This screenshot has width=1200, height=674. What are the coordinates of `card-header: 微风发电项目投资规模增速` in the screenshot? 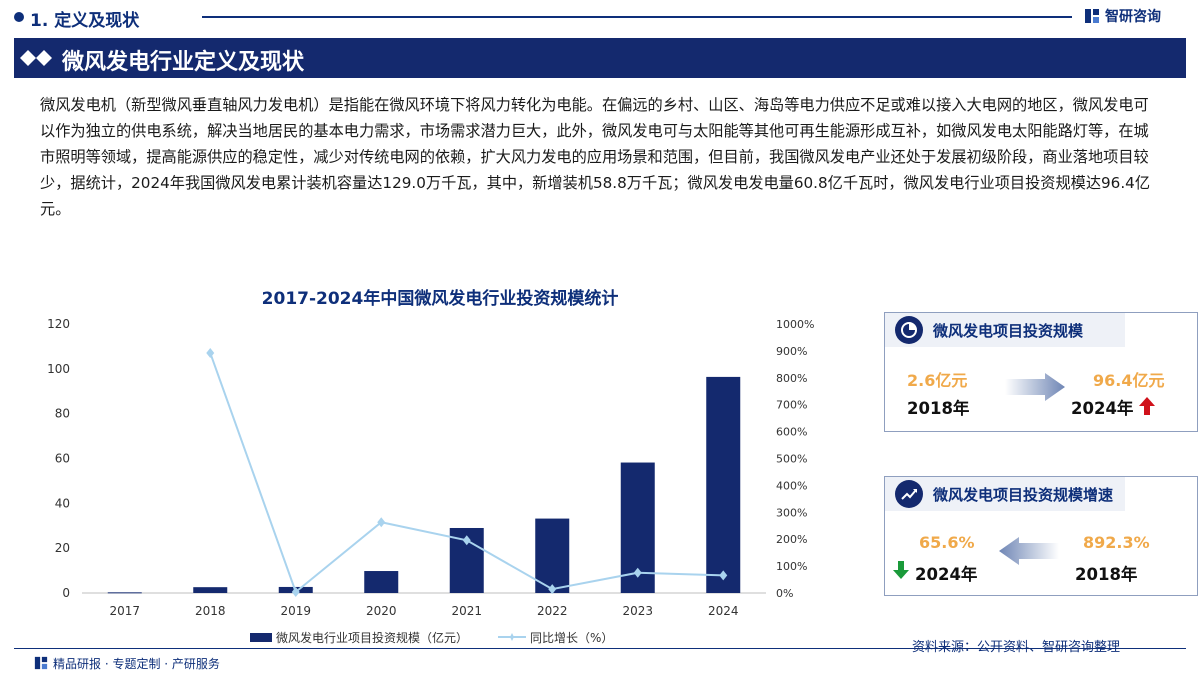 It's located at (1005, 494).